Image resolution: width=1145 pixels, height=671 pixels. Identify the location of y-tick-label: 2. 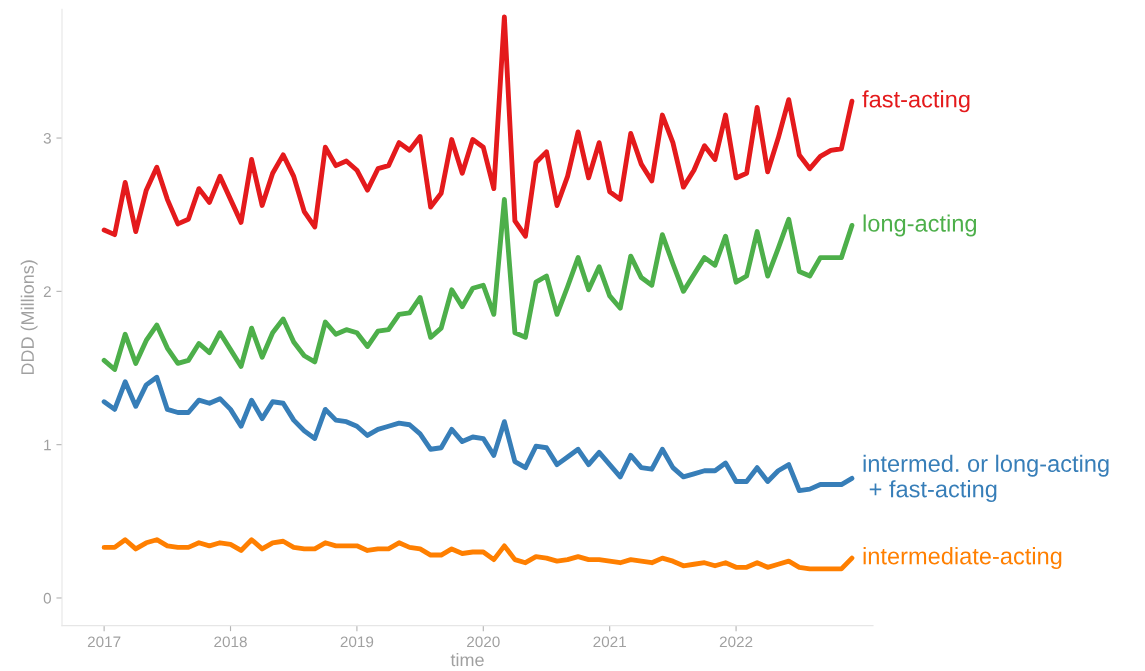
(47, 291).